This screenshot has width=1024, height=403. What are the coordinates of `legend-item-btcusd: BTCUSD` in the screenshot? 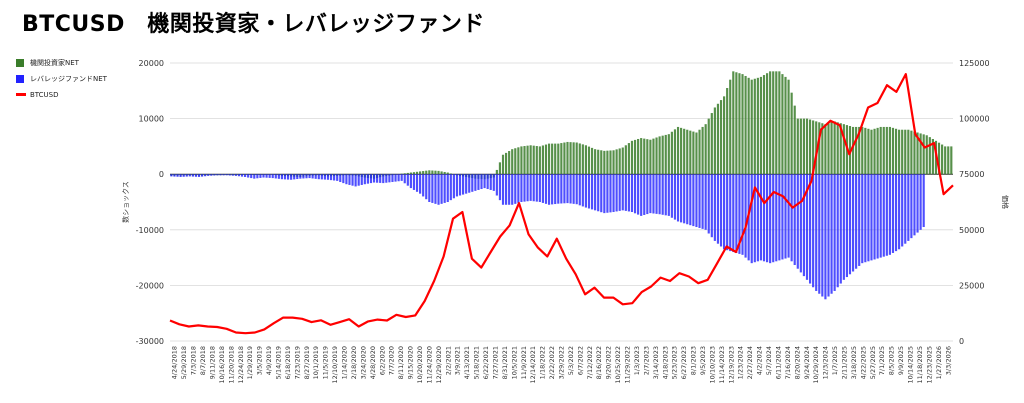 It's located at (61, 94).